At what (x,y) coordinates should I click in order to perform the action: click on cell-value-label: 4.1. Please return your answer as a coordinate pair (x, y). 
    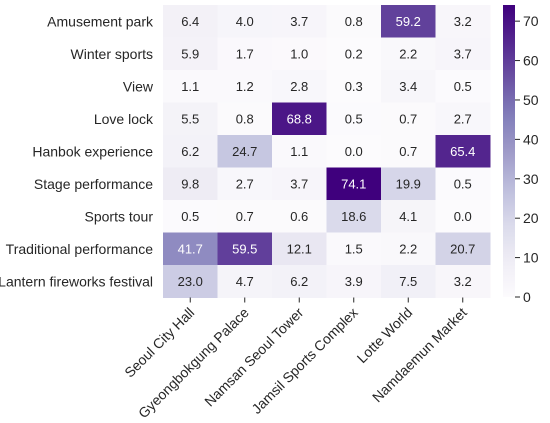
    Looking at the image, I should click on (408, 216).